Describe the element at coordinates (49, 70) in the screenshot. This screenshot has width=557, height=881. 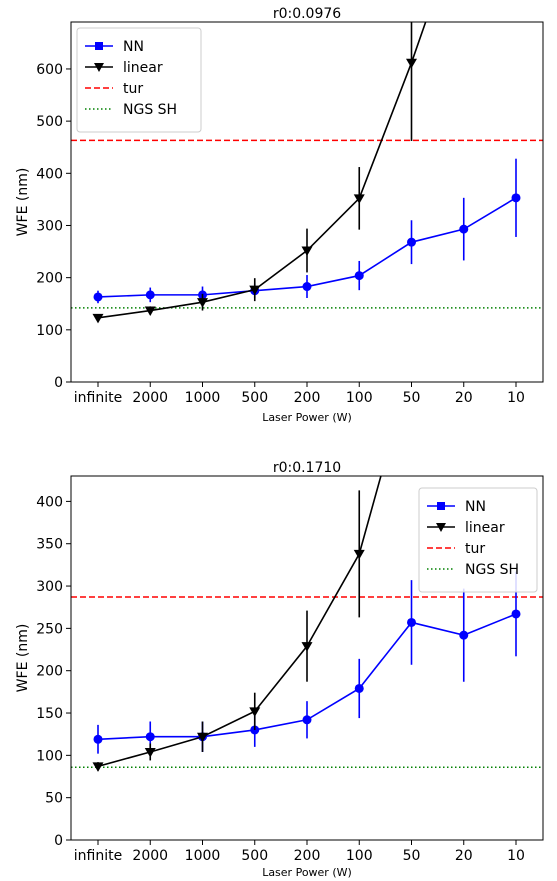
I see `y-tick-label: 600` at that location.